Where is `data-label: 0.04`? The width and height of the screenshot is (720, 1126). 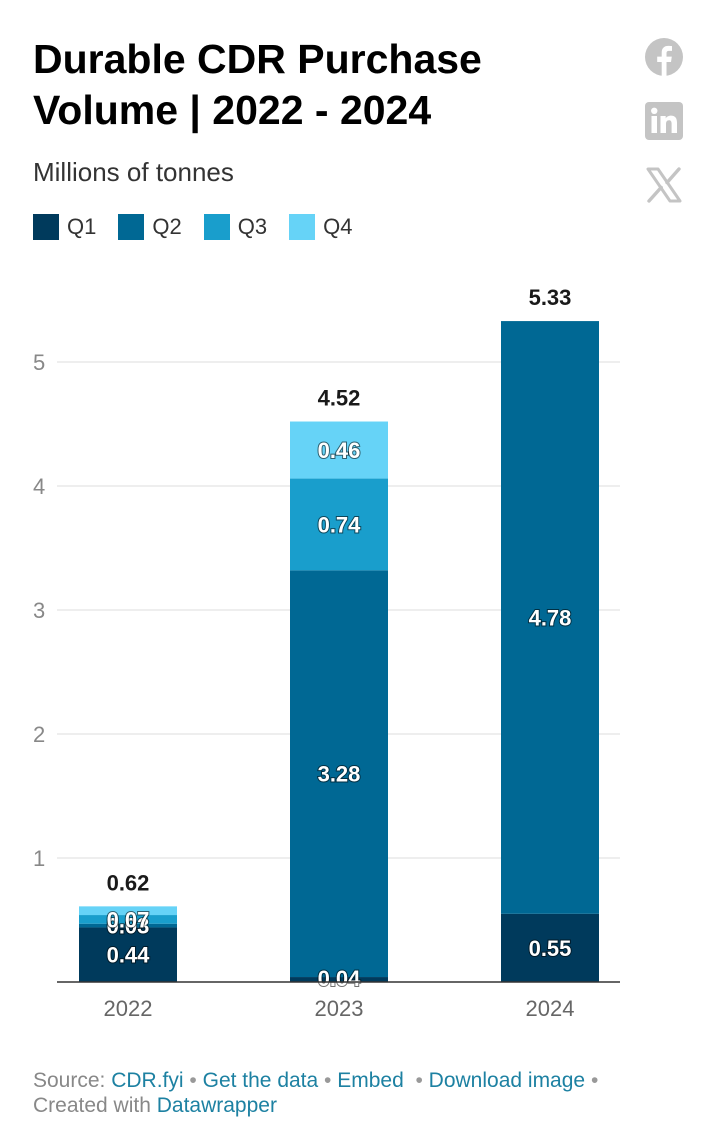 data-label: 0.04 is located at coordinates (340, 978).